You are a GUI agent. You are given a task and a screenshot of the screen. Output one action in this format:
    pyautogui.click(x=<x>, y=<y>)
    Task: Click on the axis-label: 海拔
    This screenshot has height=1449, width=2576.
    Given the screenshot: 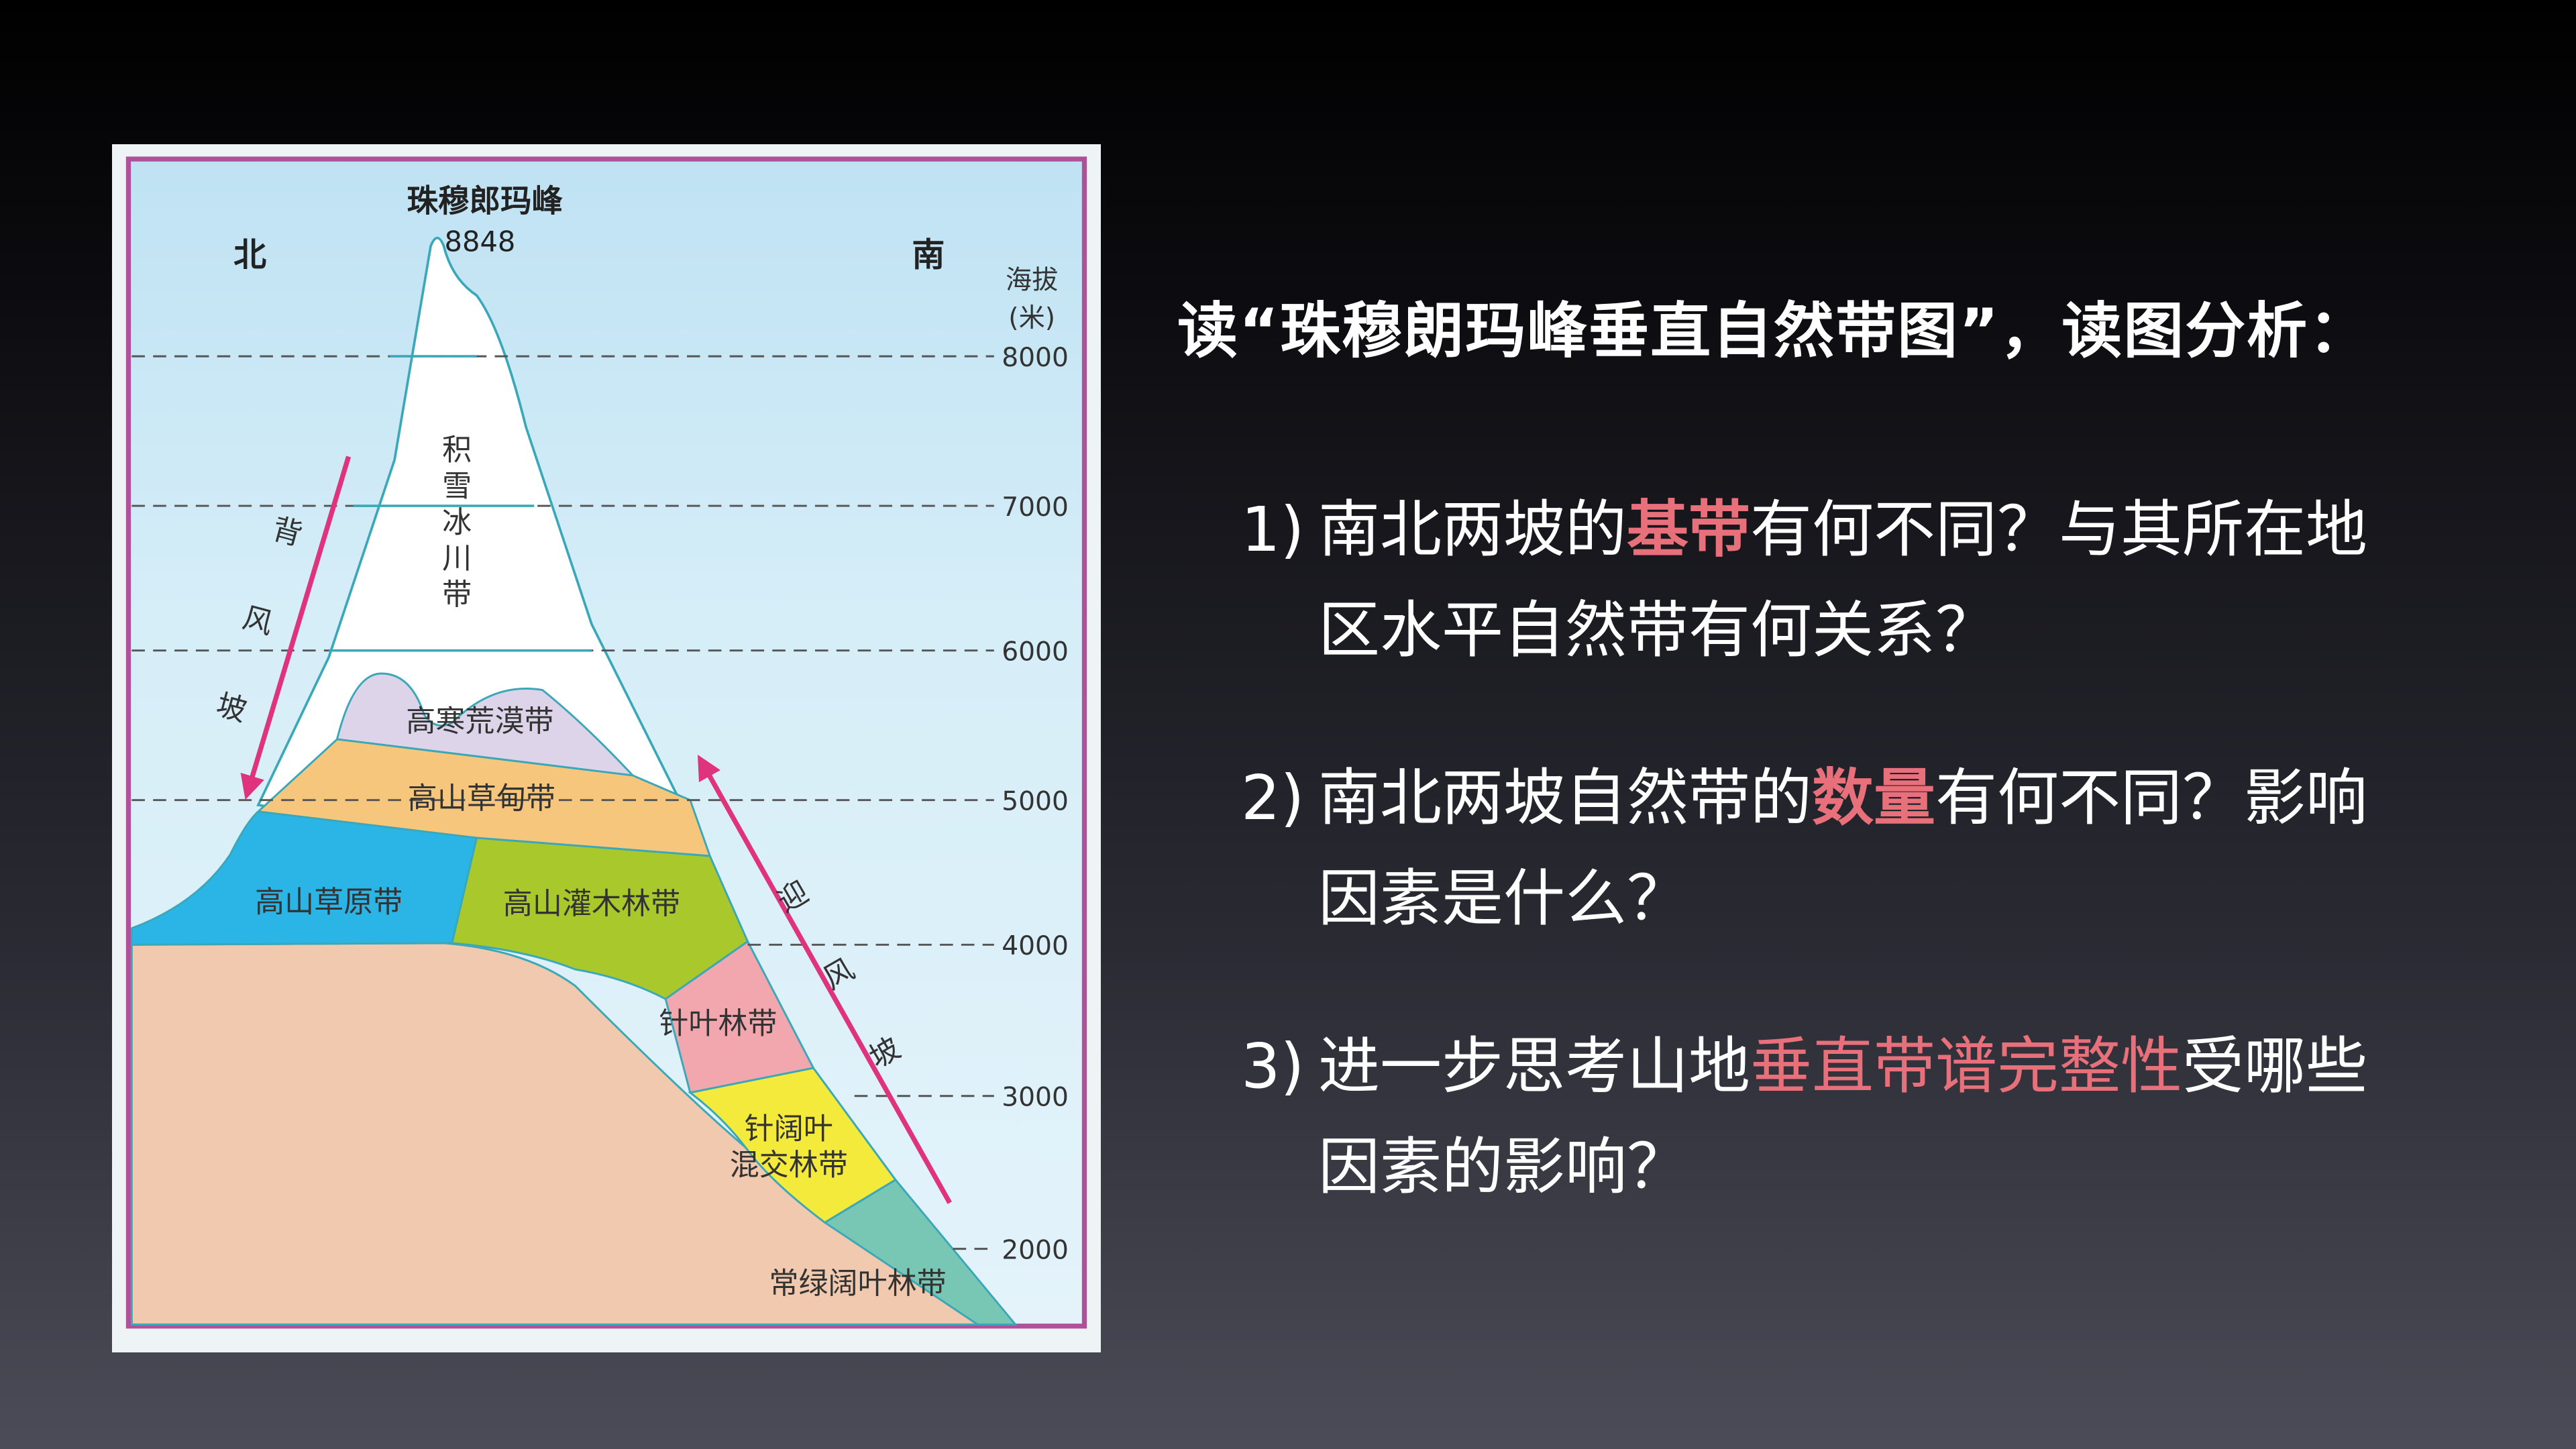 What is the action you would take?
    pyautogui.click(x=1032, y=281)
    